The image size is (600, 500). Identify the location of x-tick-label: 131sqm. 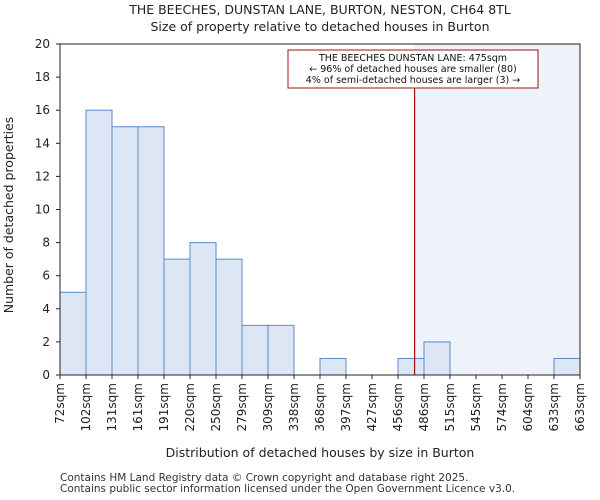
(112, 407).